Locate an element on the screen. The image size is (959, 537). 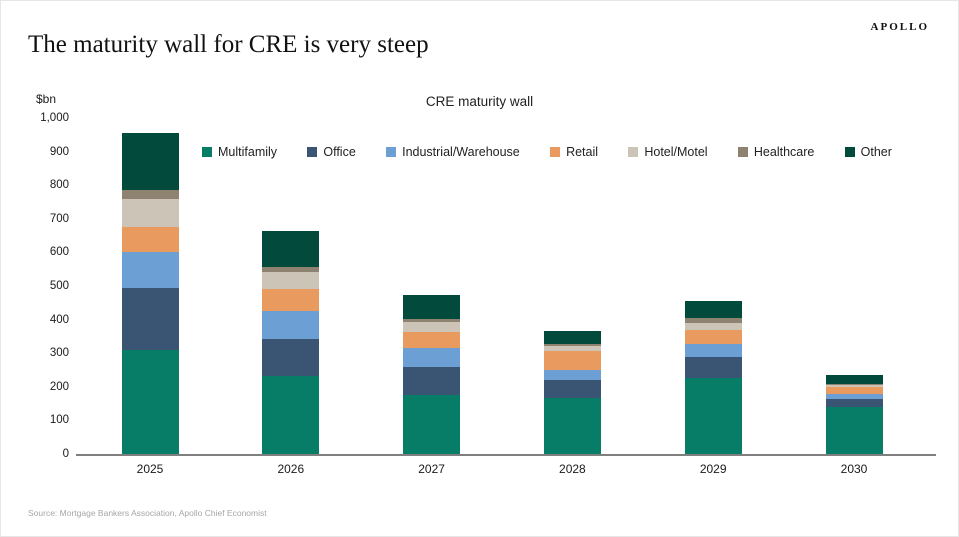
bar-segment-2030-hotel-motel is located at coordinates (854, 386).